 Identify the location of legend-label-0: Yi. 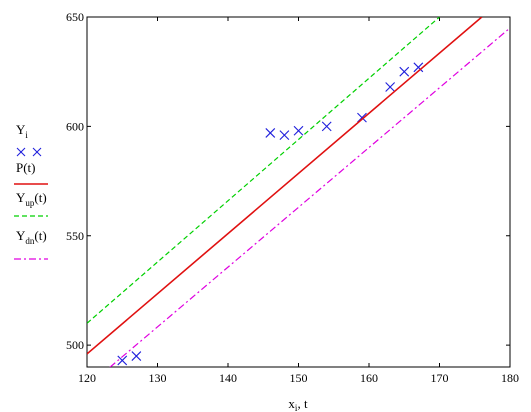
(22, 131).